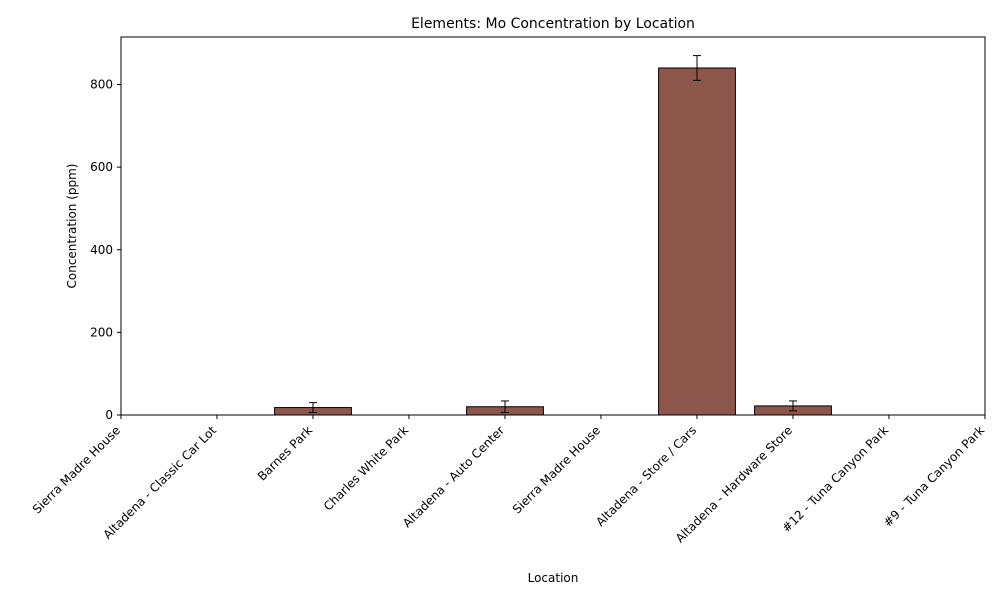  What do you see at coordinates (109, 415) in the screenshot?
I see `y-tick-label: 0` at bounding box center [109, 415].